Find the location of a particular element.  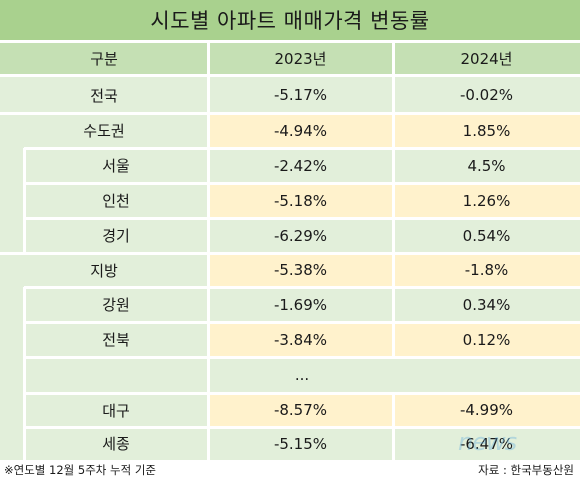

row-2024: -4.99% is located at coordinates (486, 410).